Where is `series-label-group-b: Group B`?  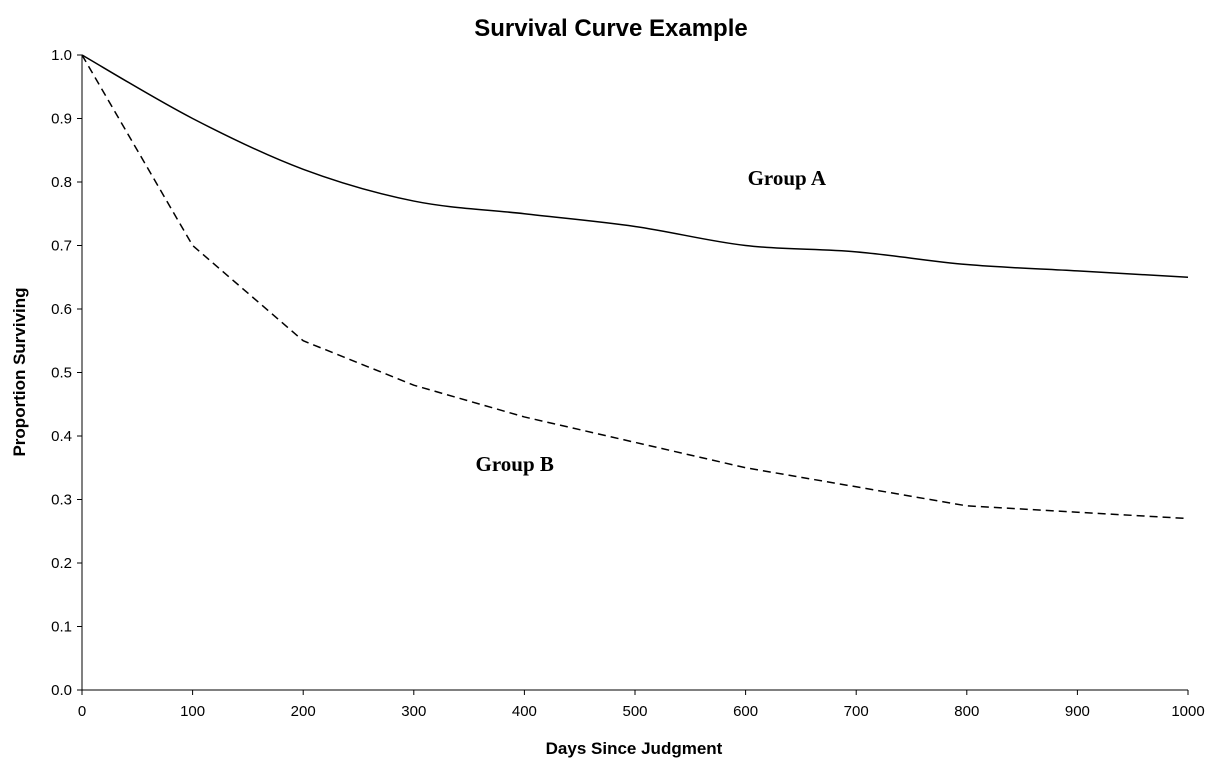 series-label-group-b: Group B is located at coordinates (515, 464).